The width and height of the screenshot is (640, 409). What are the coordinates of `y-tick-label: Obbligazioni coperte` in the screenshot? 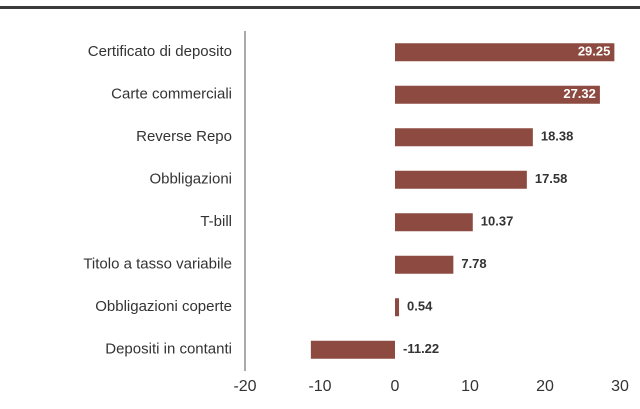 It's located at (163, 306).